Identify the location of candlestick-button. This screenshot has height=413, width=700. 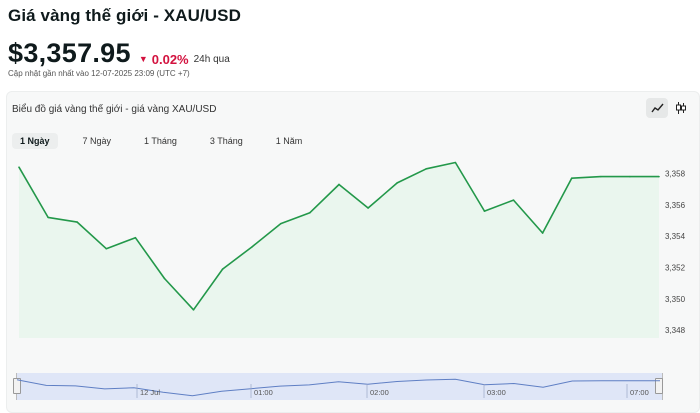
(681, 108).